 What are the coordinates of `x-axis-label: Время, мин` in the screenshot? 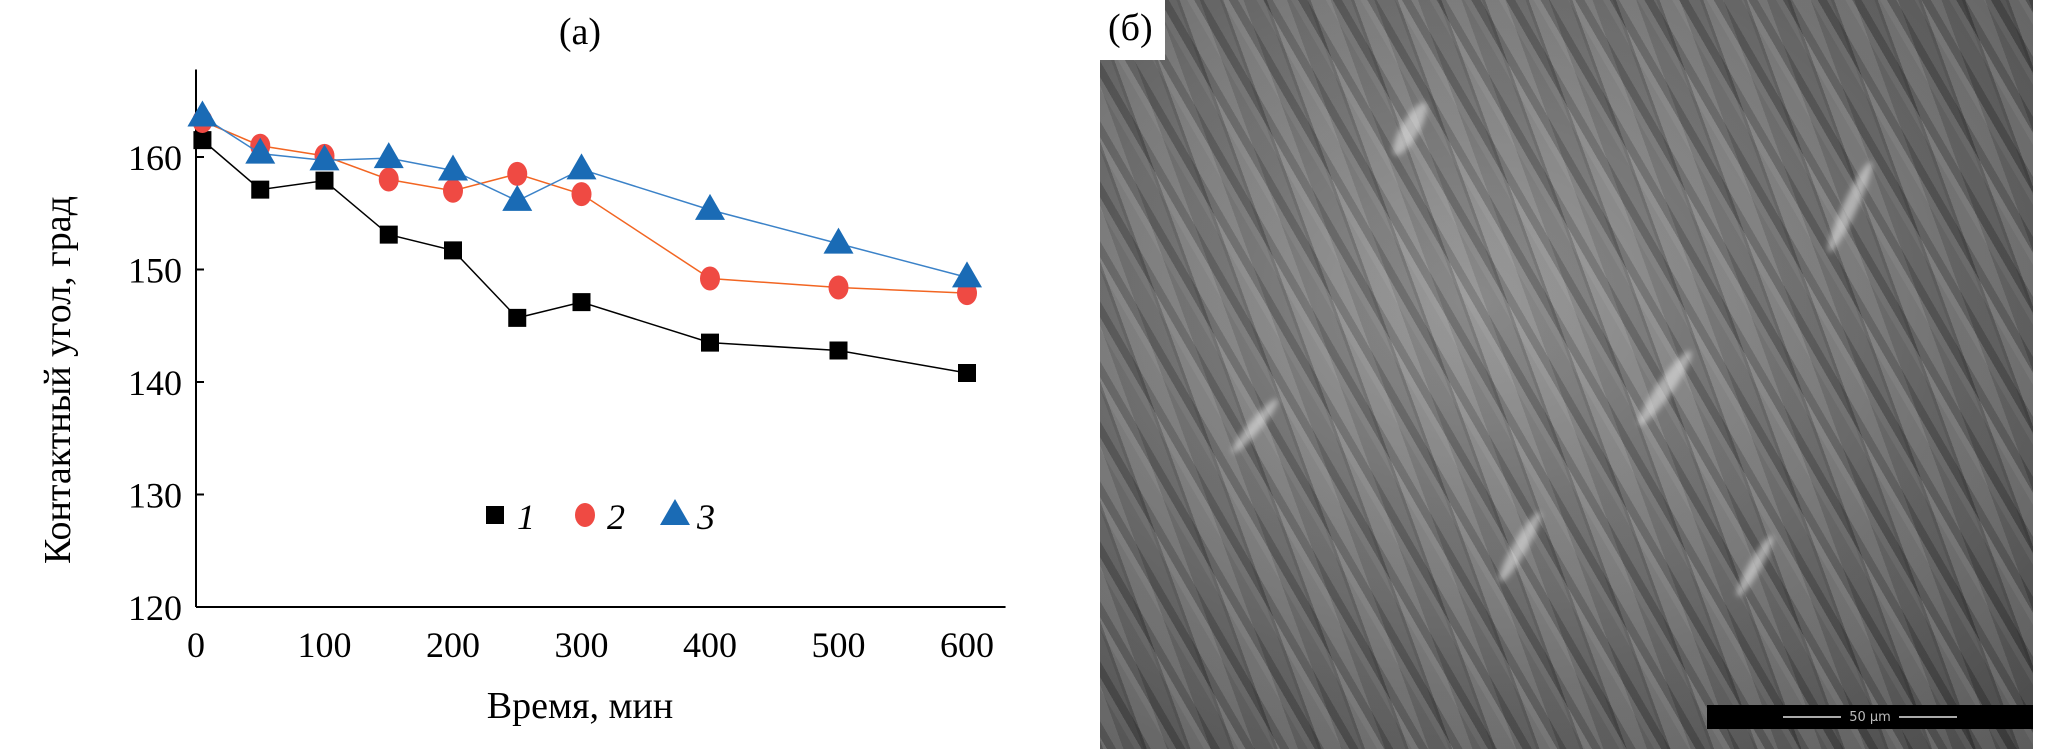 It's located at (580, 706).